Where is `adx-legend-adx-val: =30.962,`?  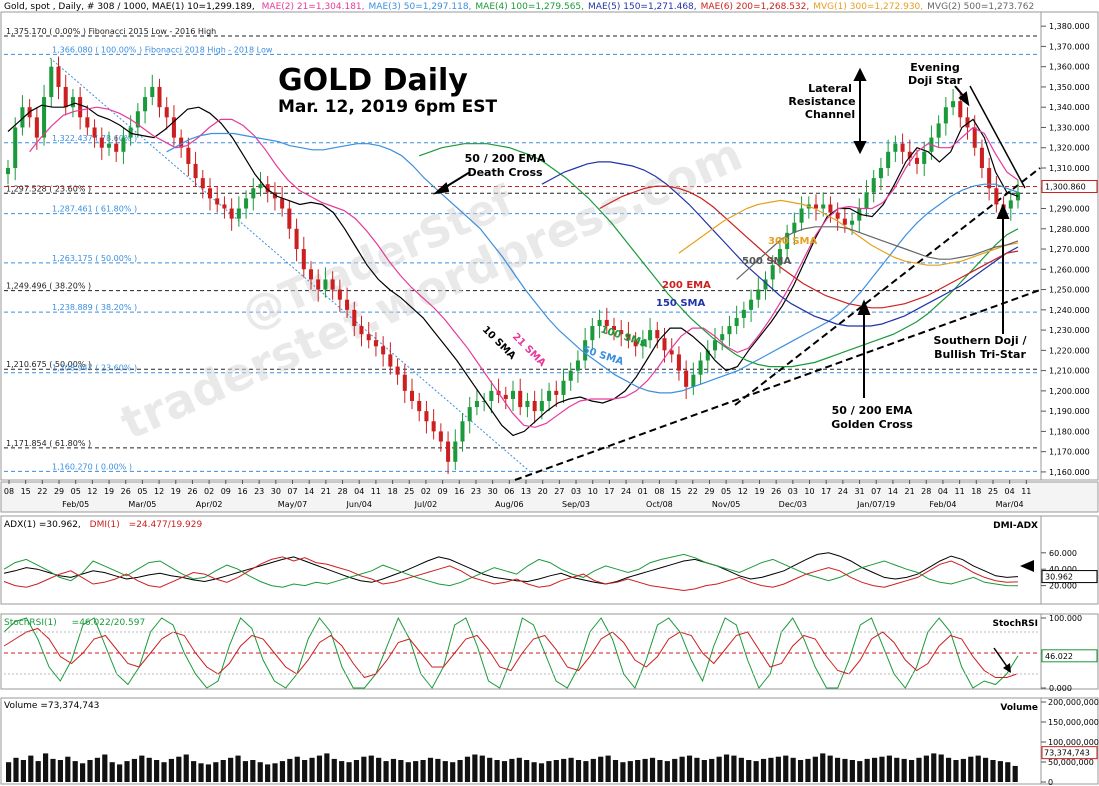 adx-legend-adx-val: =30.962, is located at coordinates (60, 525).